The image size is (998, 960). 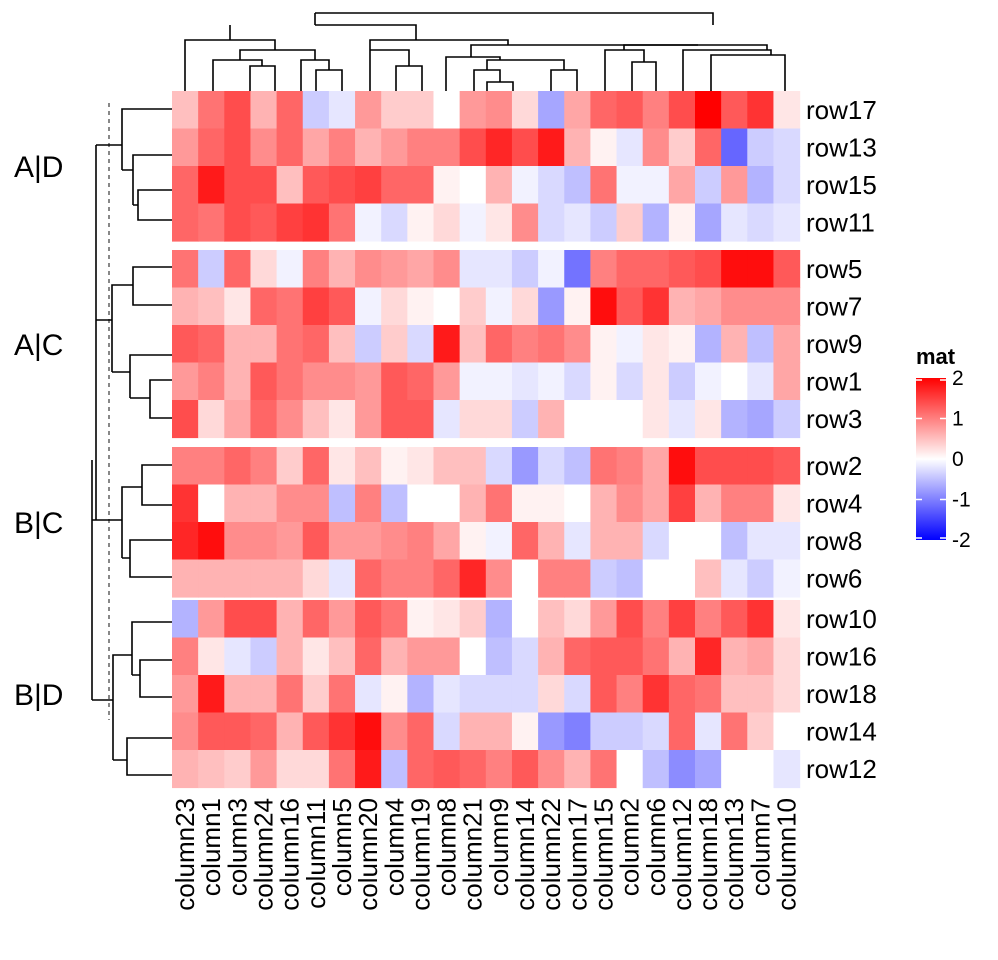 I want to click on row-label: row9, so click(x=834, y=344).